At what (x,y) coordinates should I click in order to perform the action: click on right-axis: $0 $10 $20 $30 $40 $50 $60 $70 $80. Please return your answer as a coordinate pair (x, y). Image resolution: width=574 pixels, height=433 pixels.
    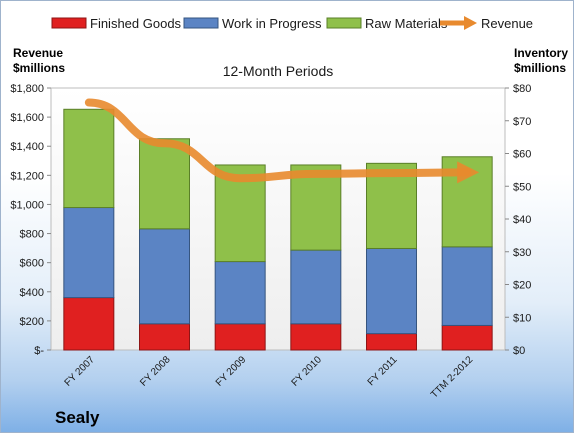
    Looking at the image, I should click on (518, 220).